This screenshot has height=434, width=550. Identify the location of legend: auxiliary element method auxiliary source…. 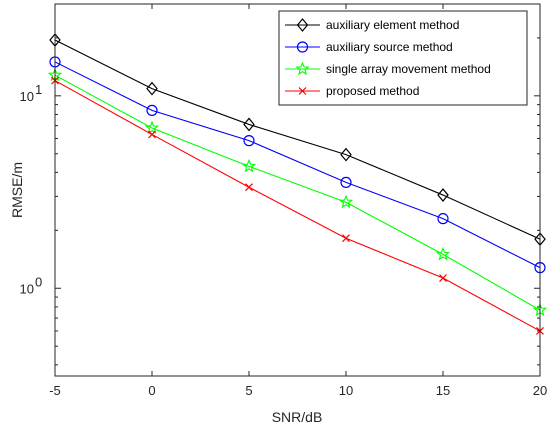
(403, 58).